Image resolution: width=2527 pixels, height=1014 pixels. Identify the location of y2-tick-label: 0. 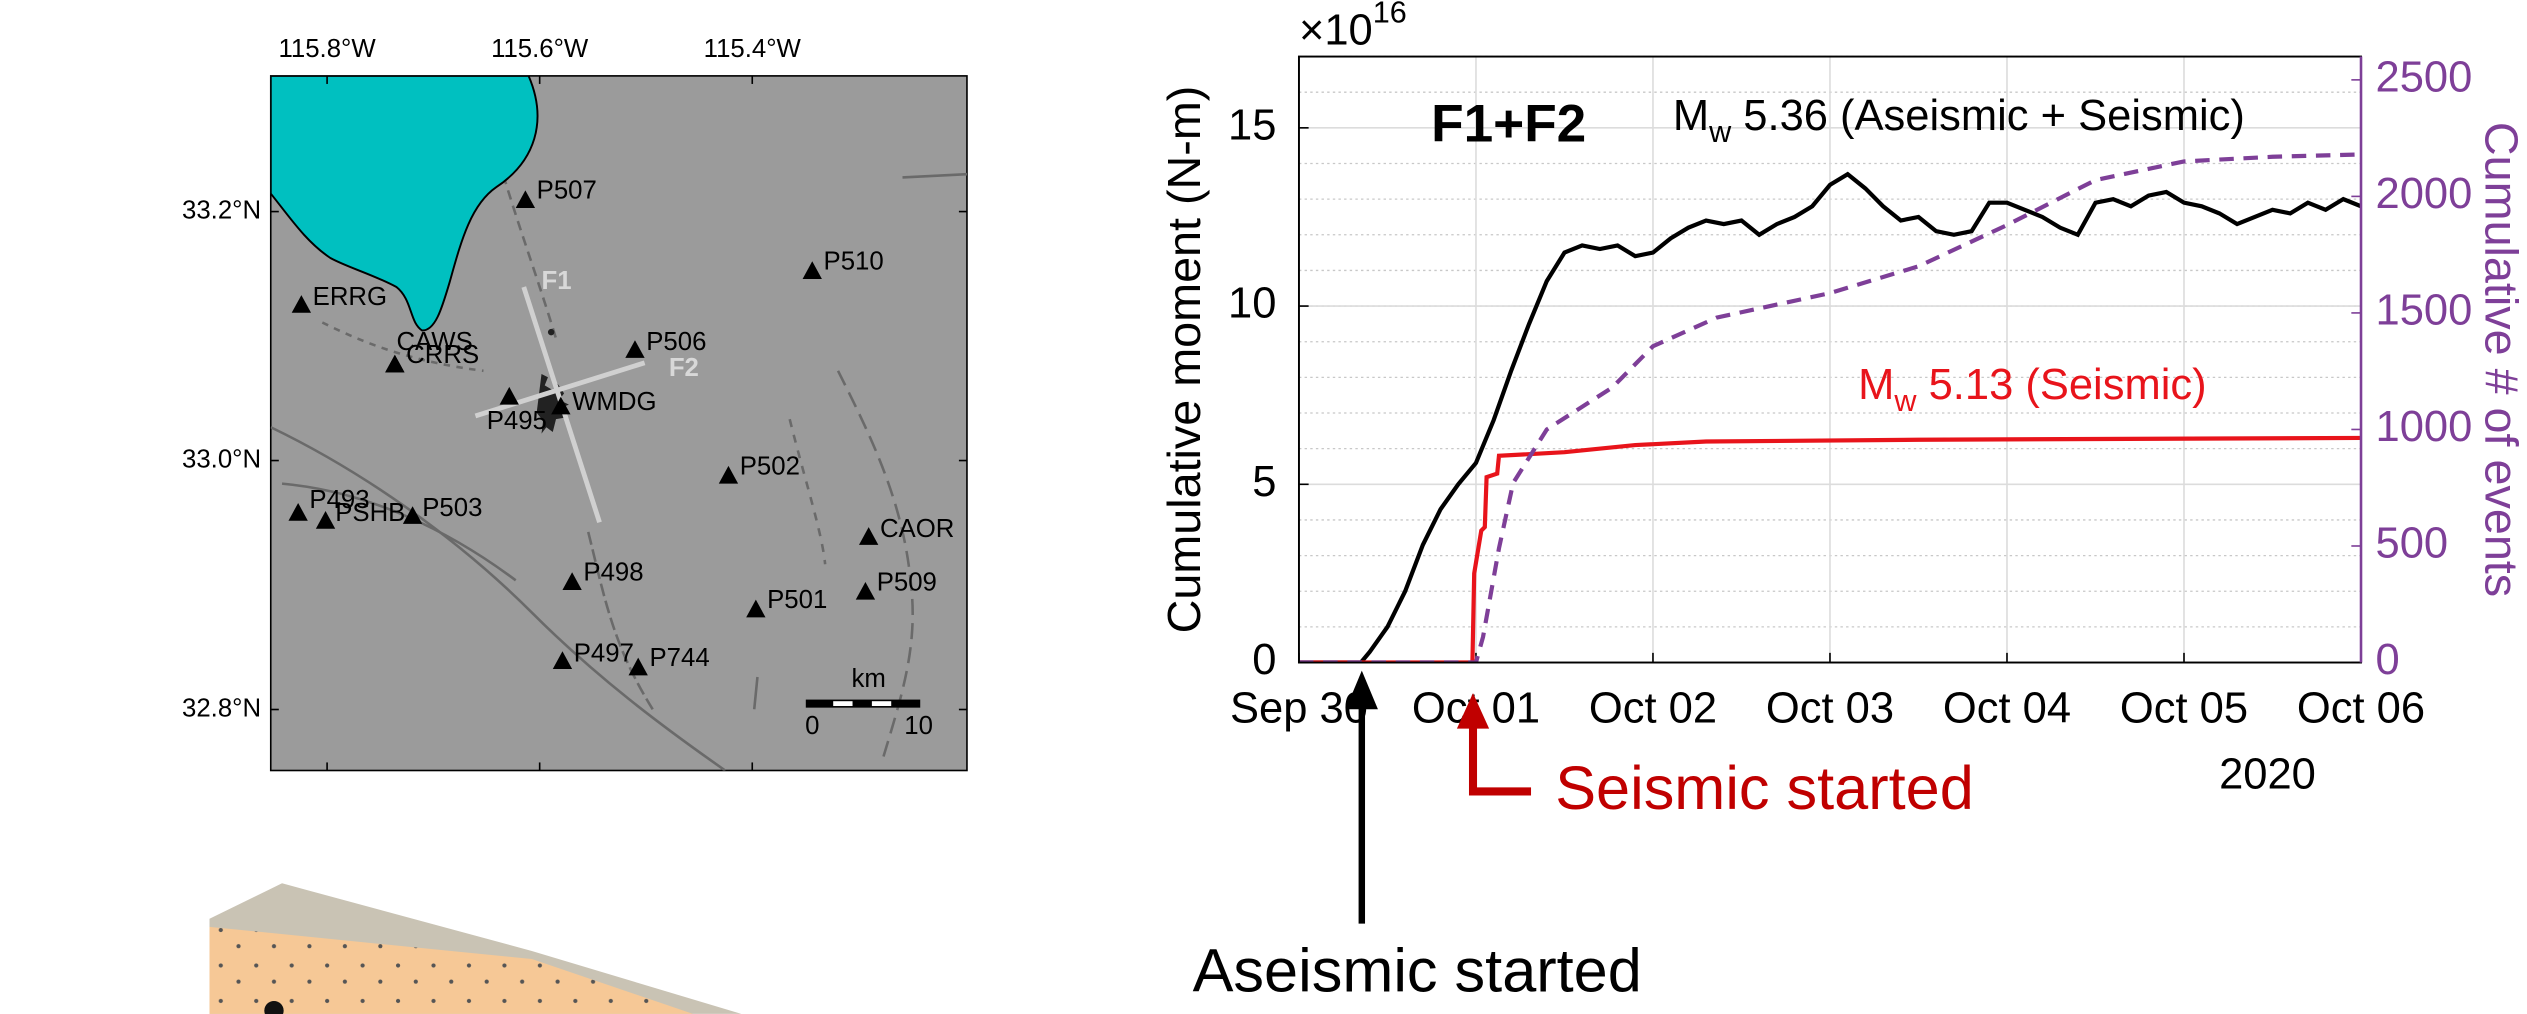
(2388, 660).